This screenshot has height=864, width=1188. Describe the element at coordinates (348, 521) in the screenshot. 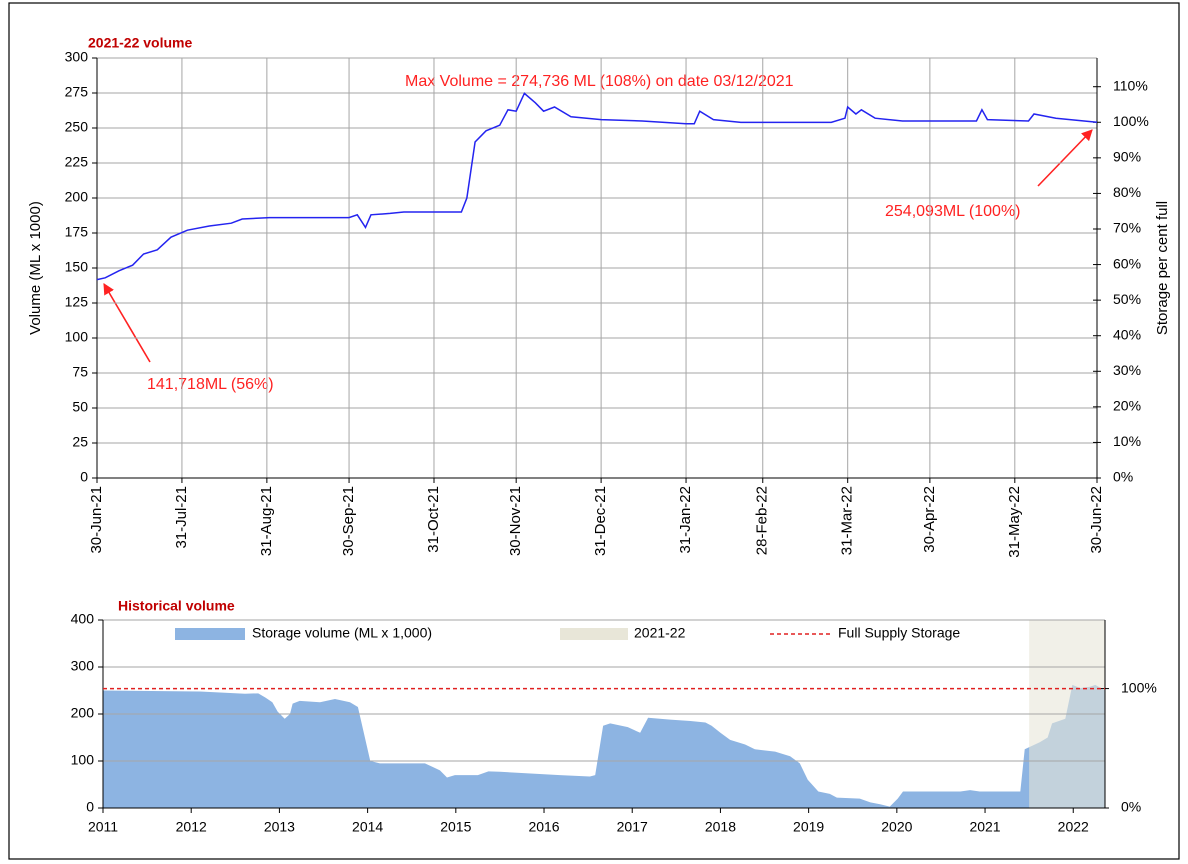

I see `x-tick-label: 30-Sep-21` at that location.